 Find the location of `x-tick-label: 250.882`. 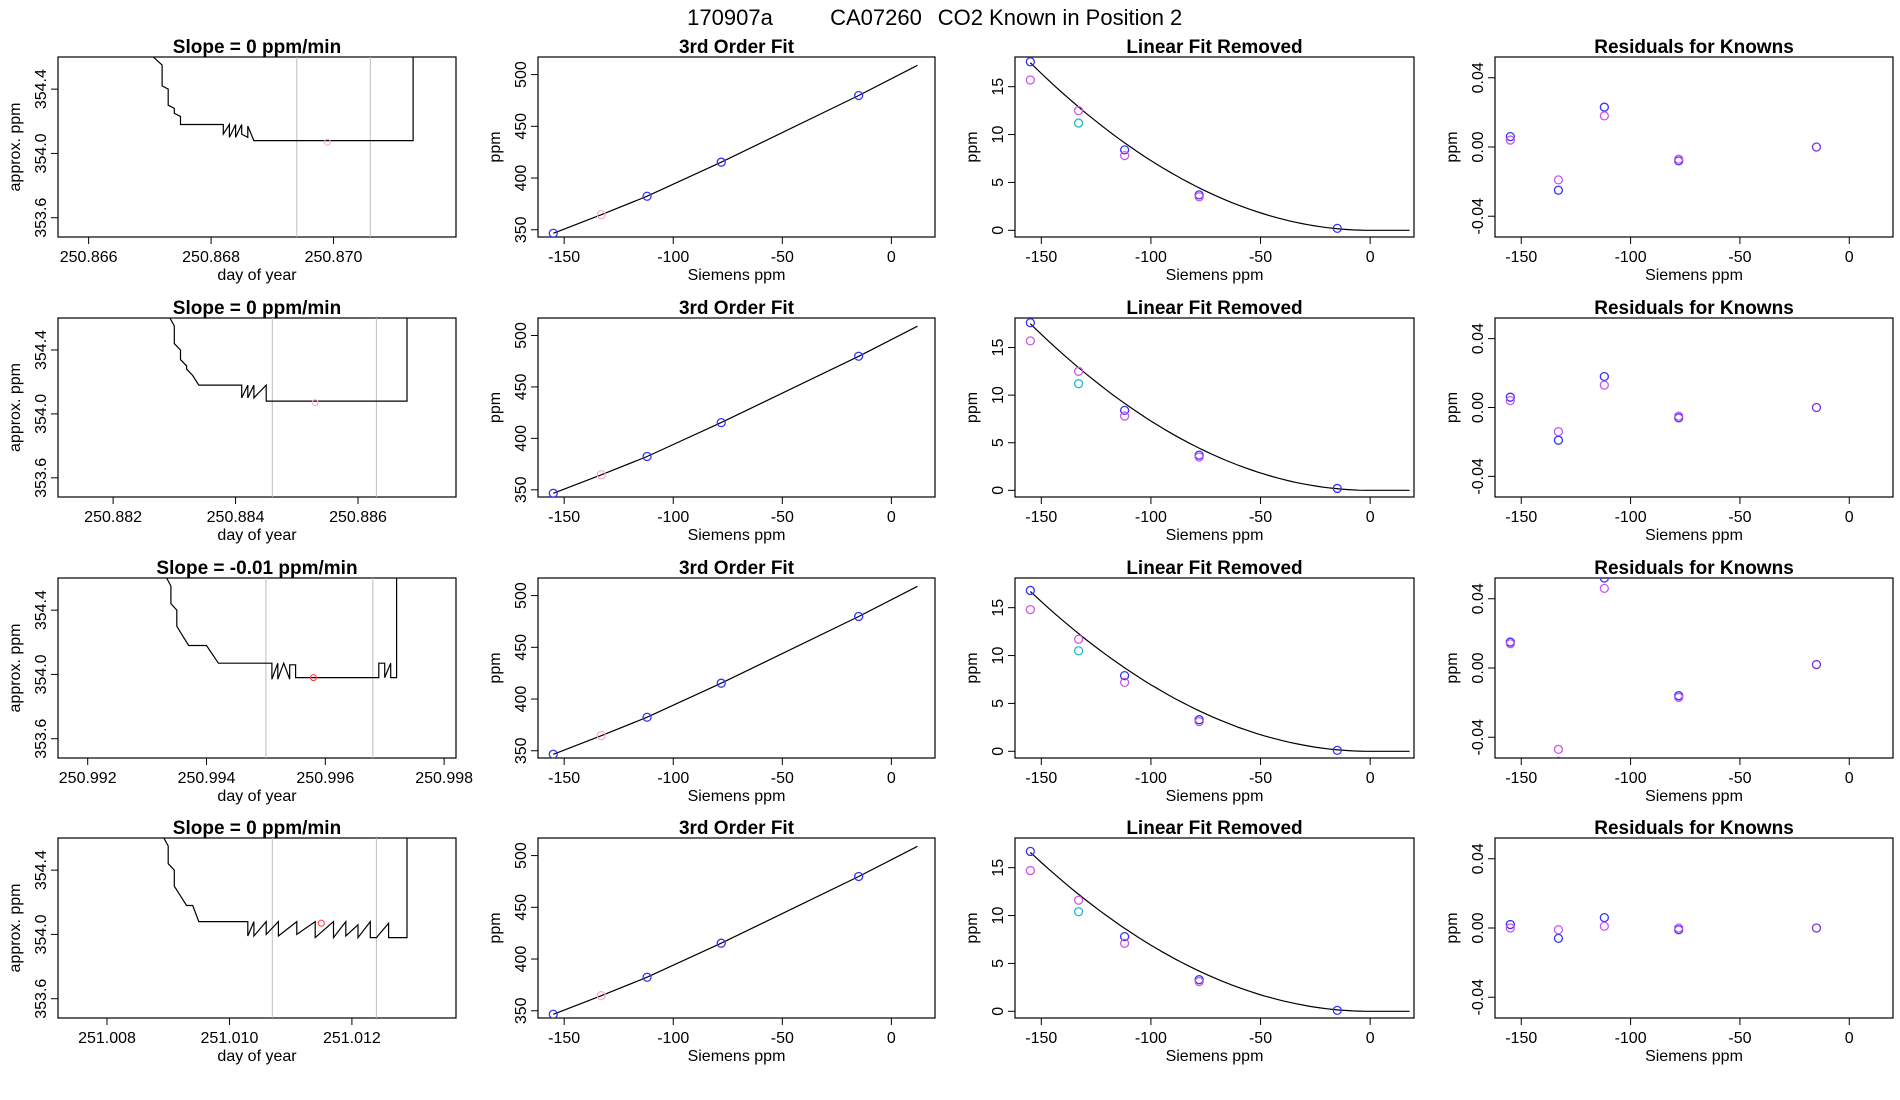

x-tick-label: 250.882 is located at coordinates (113, 517).